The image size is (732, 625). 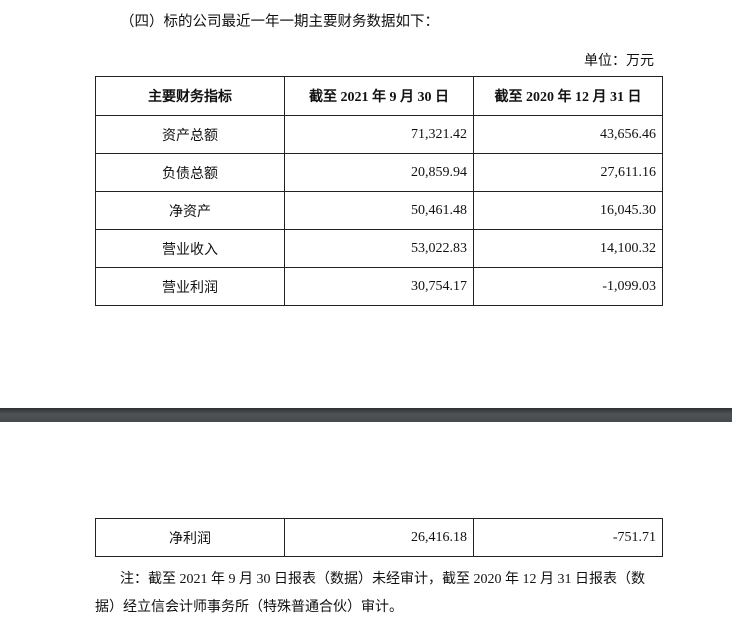 What do you see at coordinates (568, 96) in the screenshot?
I see `header-2020-12-31: 截至 2020 年 12 月 31 日` at bounding box center [568, 96].